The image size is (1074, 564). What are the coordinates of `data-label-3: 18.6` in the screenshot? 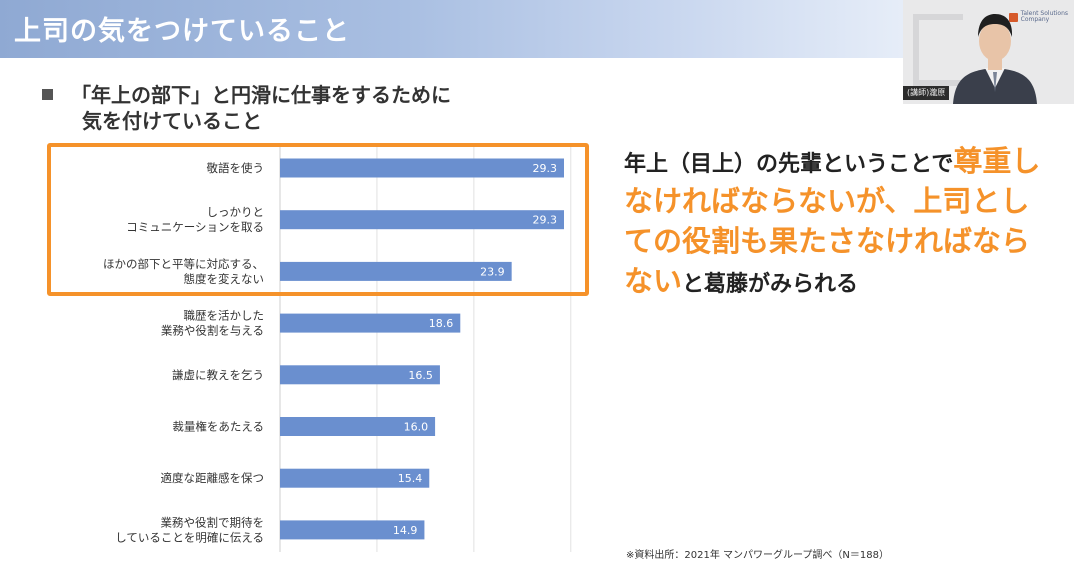 It's located at (441, 323).